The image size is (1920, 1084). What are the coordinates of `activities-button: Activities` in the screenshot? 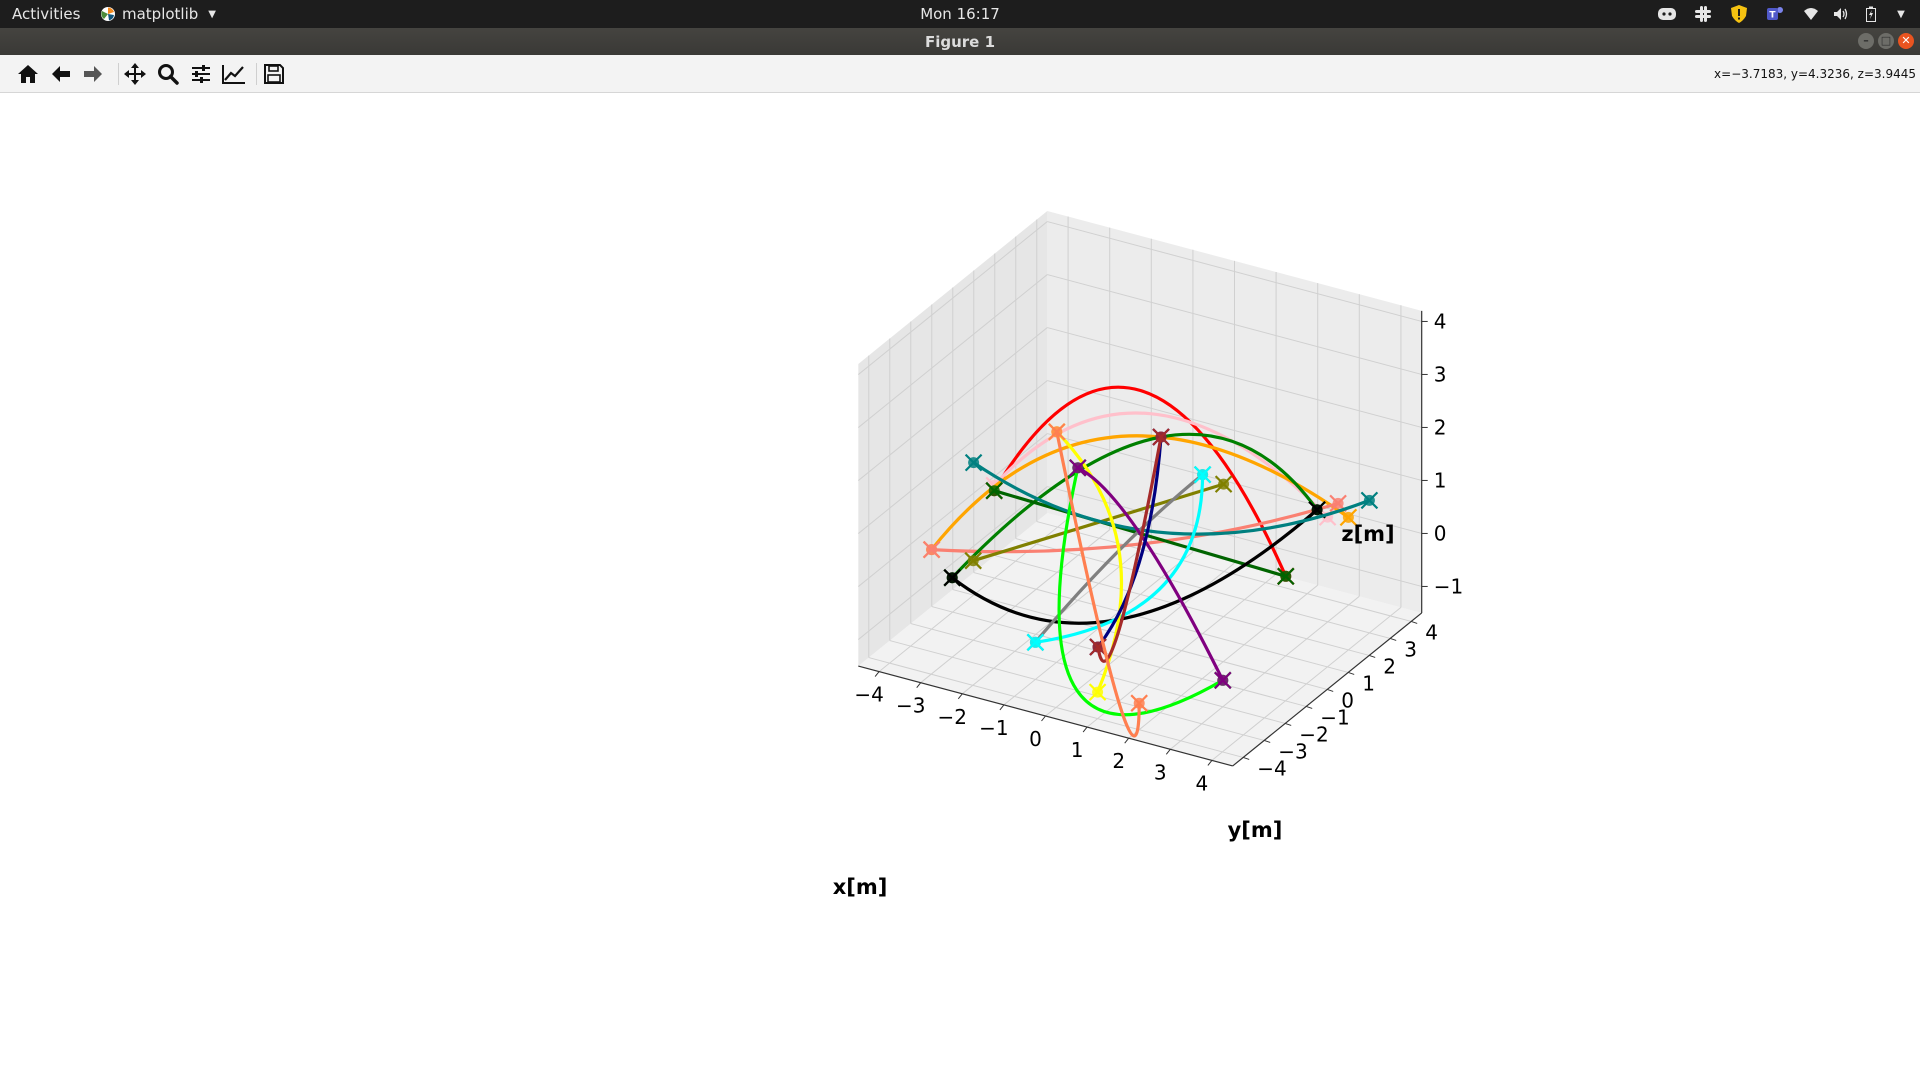 It's located at (46, 14).